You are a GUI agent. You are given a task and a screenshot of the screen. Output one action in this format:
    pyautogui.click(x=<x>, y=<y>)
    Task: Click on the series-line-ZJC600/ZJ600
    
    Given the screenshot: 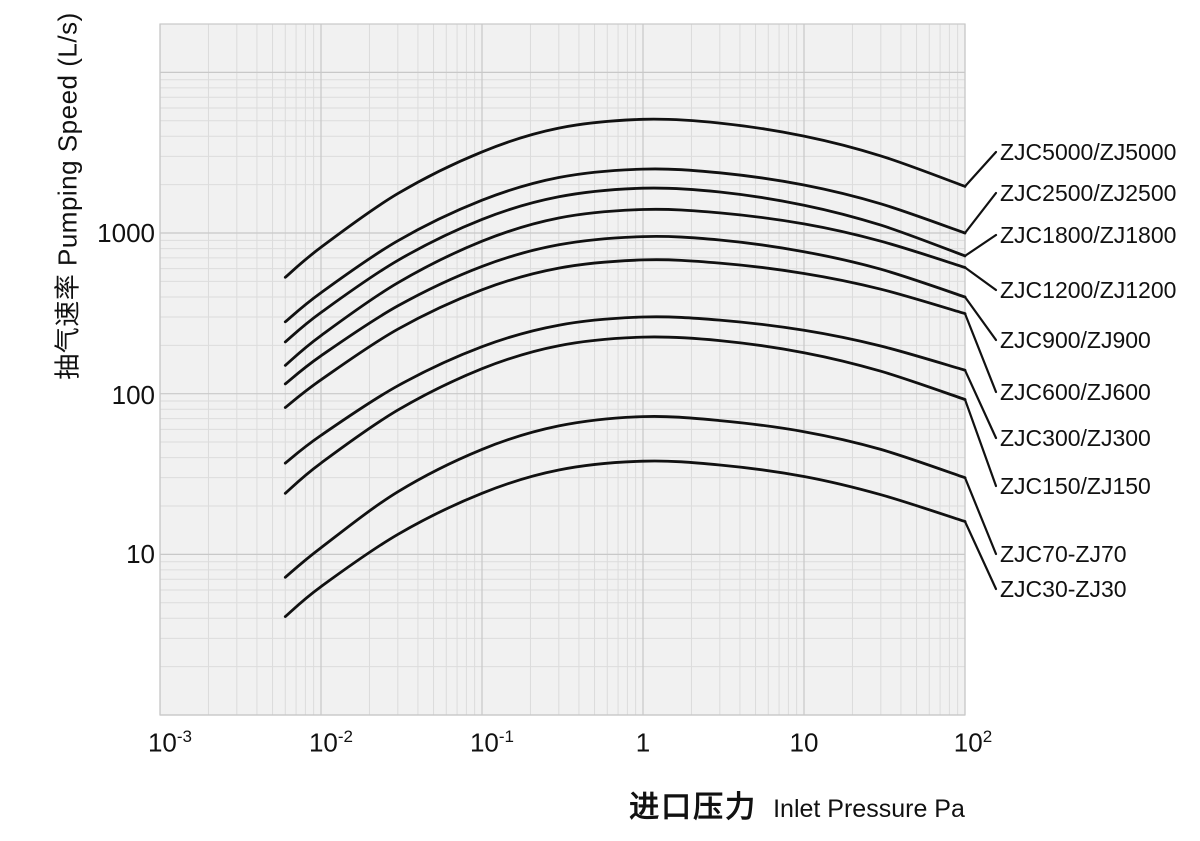 What is the action you would take?
    pyautogui.click(x=625, y=333)
    